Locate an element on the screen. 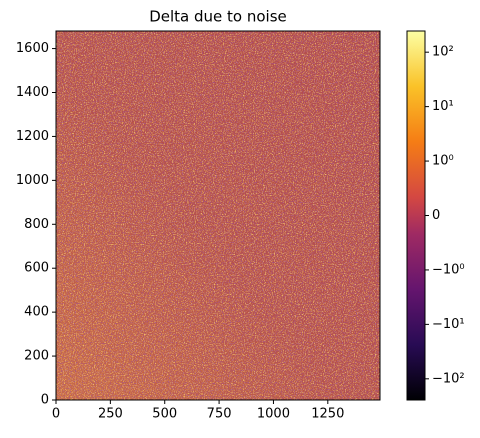  x-tick-label: 1250 is located at coordinates (327, 414).